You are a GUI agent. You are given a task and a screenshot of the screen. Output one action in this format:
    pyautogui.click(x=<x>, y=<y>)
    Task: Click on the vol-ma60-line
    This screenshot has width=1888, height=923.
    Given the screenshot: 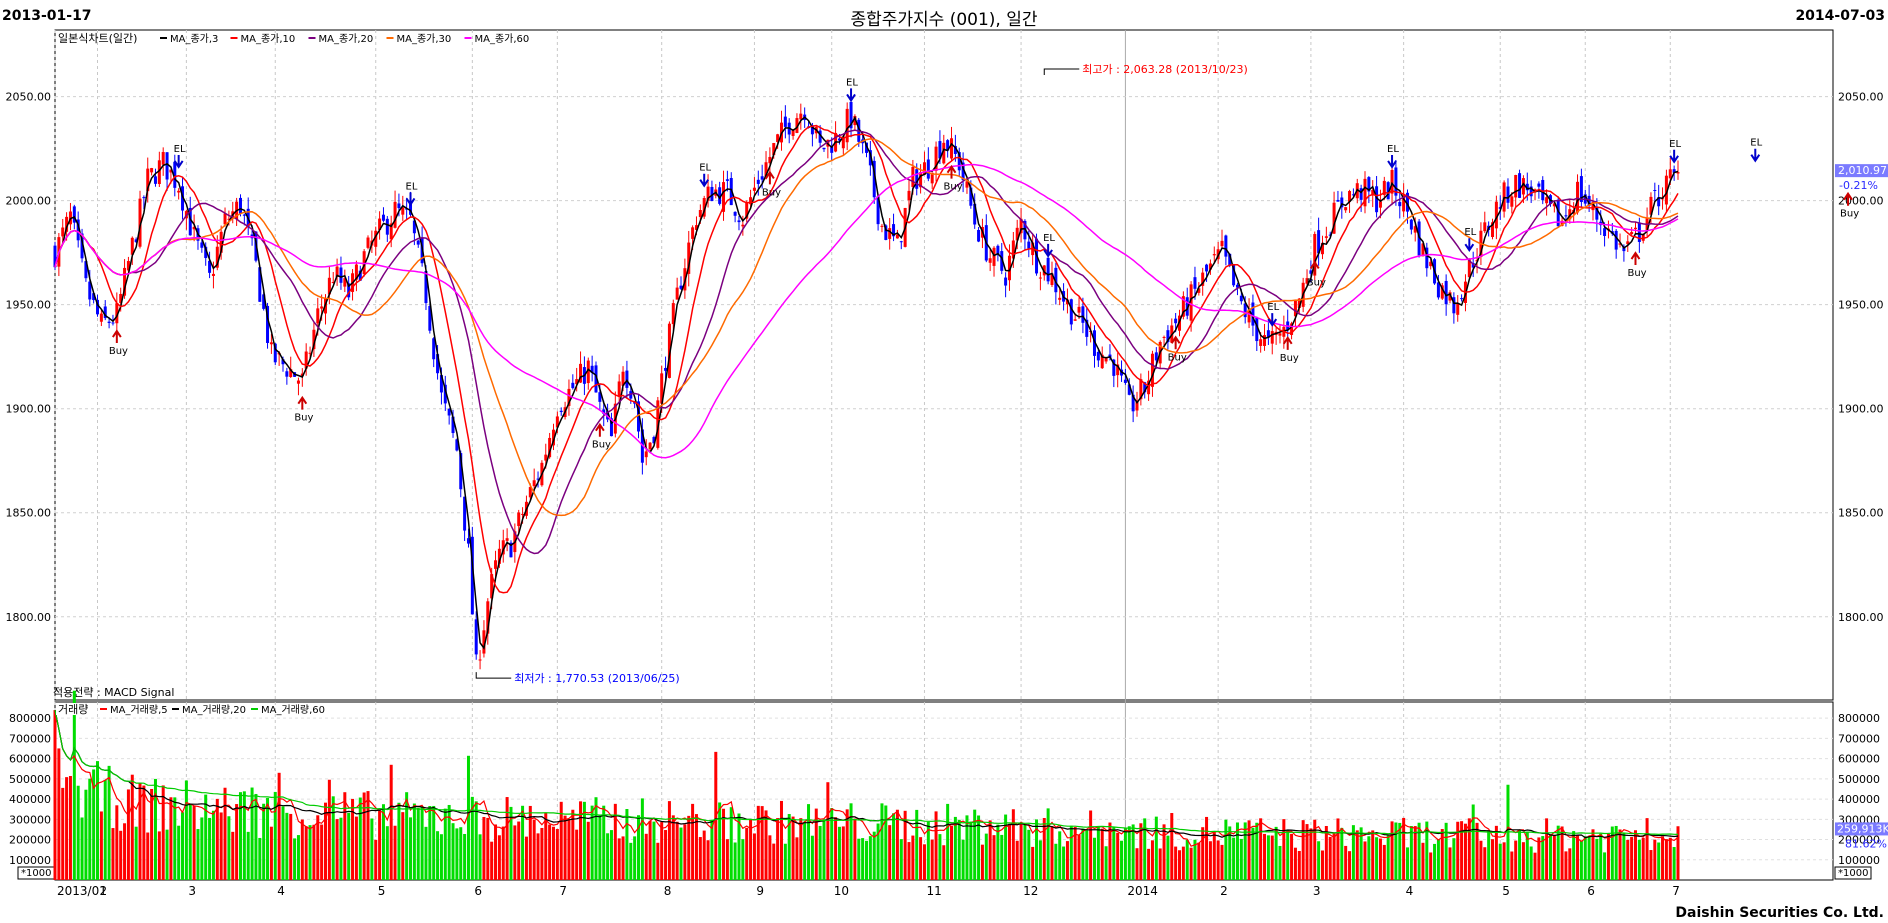 What is the action you would take?
    pyautogui.click(x=866, y=772)
    